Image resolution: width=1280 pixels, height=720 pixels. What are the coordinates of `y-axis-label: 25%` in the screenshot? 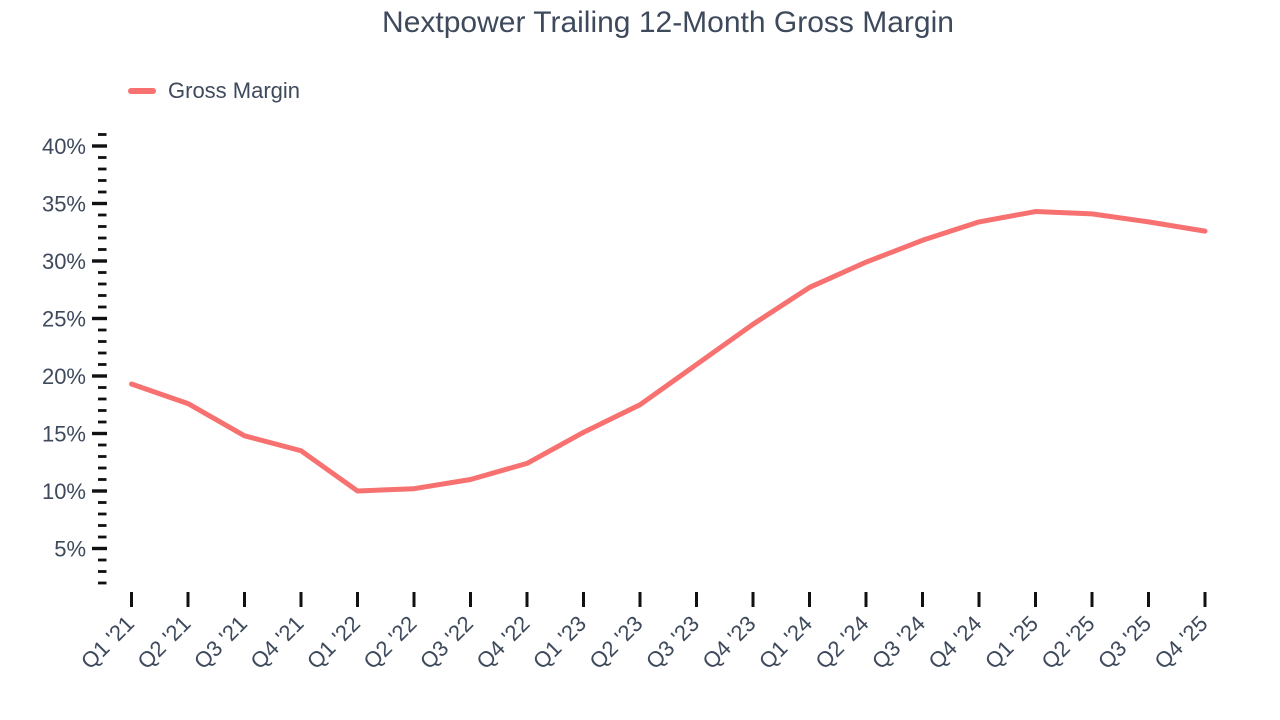 It's located at (64, 319).